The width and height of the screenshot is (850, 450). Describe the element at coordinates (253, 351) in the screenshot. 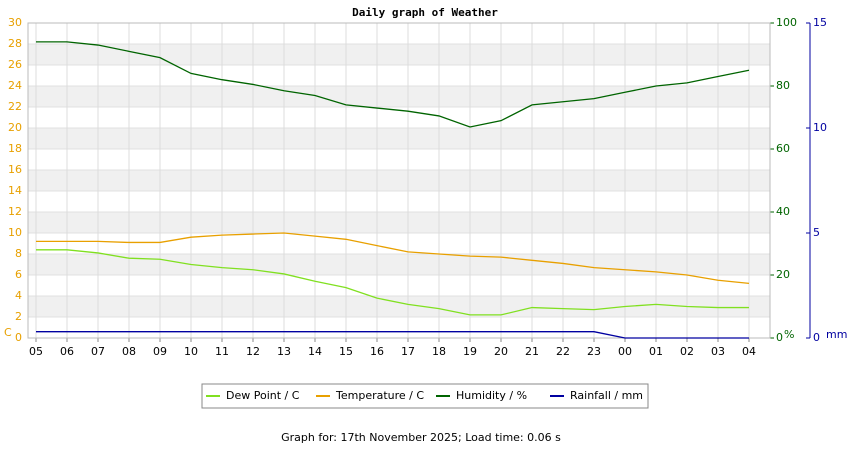

I see `x-tick-label: 12` at that location.